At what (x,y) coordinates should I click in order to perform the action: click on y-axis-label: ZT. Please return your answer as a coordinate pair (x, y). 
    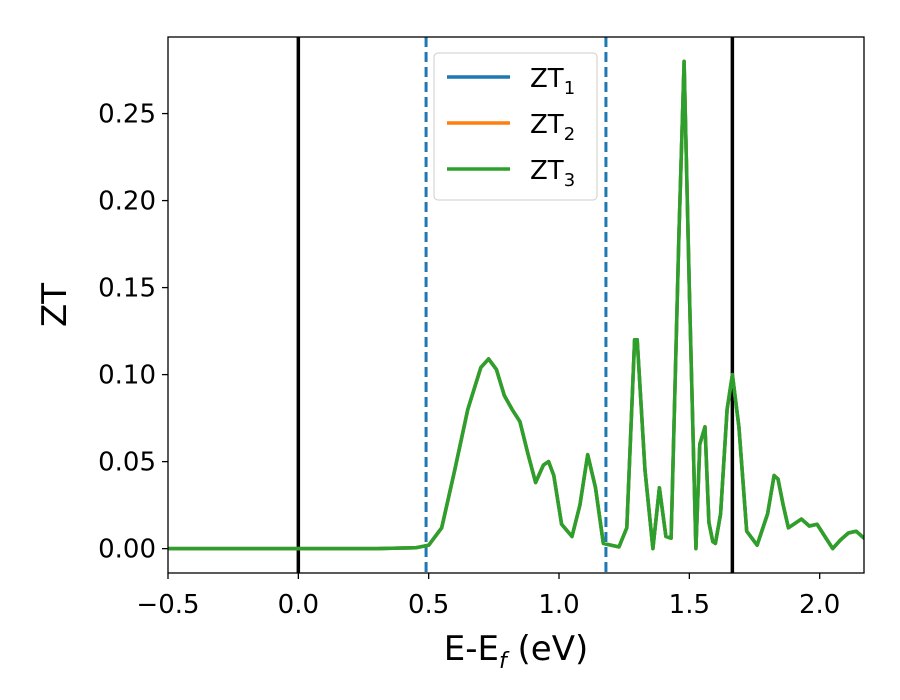
    Looking at the image, I should click on (55, 305).